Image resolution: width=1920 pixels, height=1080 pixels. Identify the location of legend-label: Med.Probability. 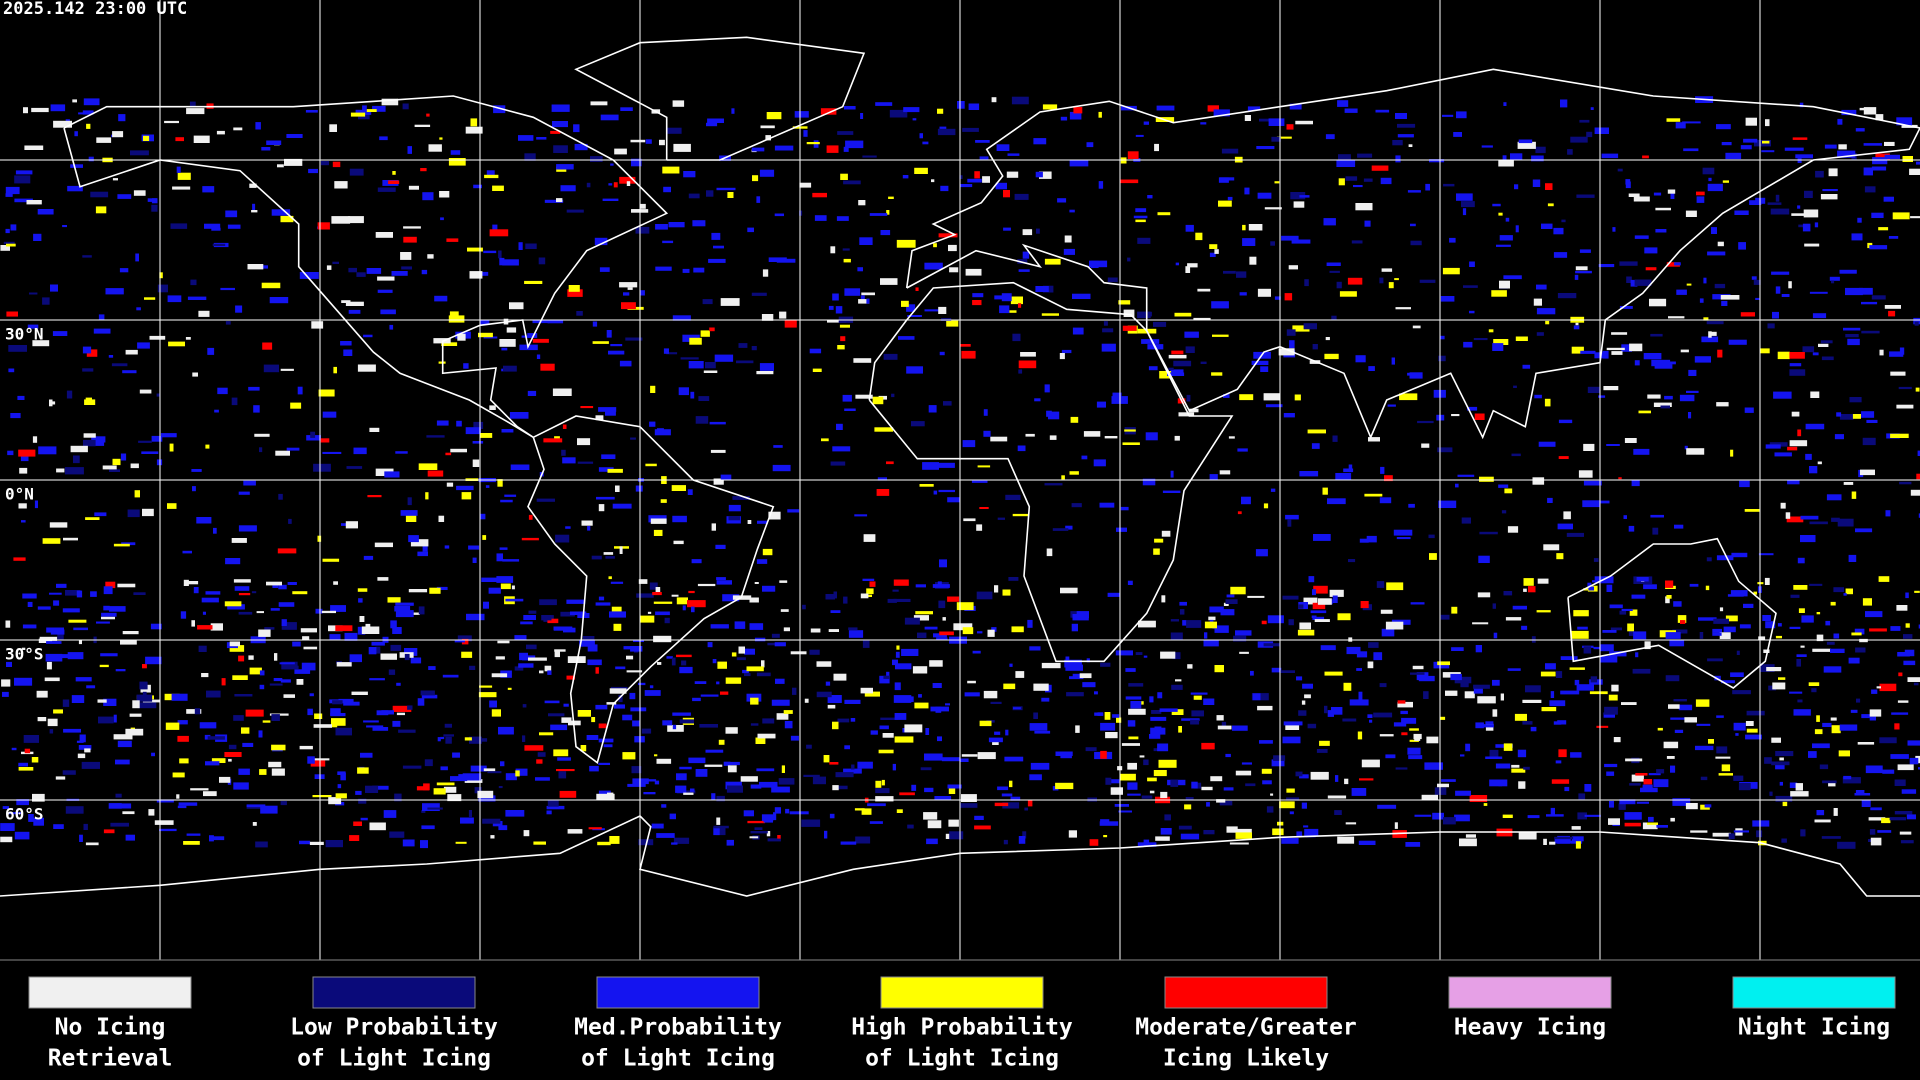
(678, 1028).